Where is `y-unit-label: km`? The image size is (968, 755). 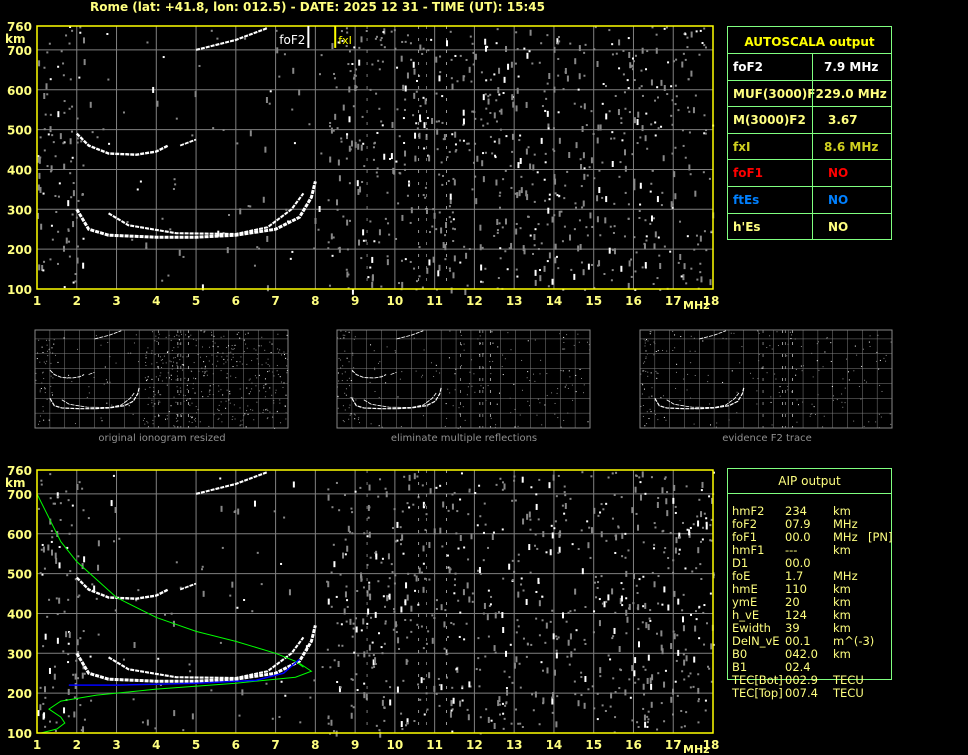 y-unit-label: km is located at coordinates (15, 483).